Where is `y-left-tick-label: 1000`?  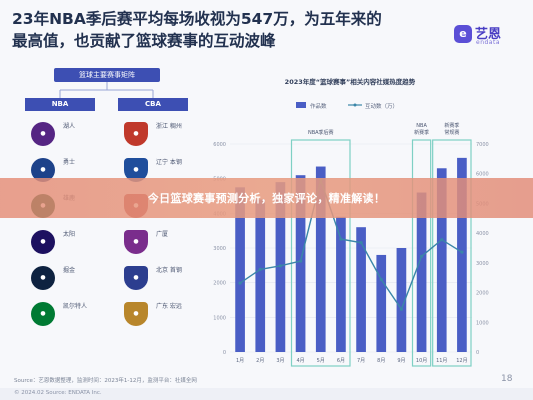 y-left-tick-label: 1000 is located at coordinates (219, 318).